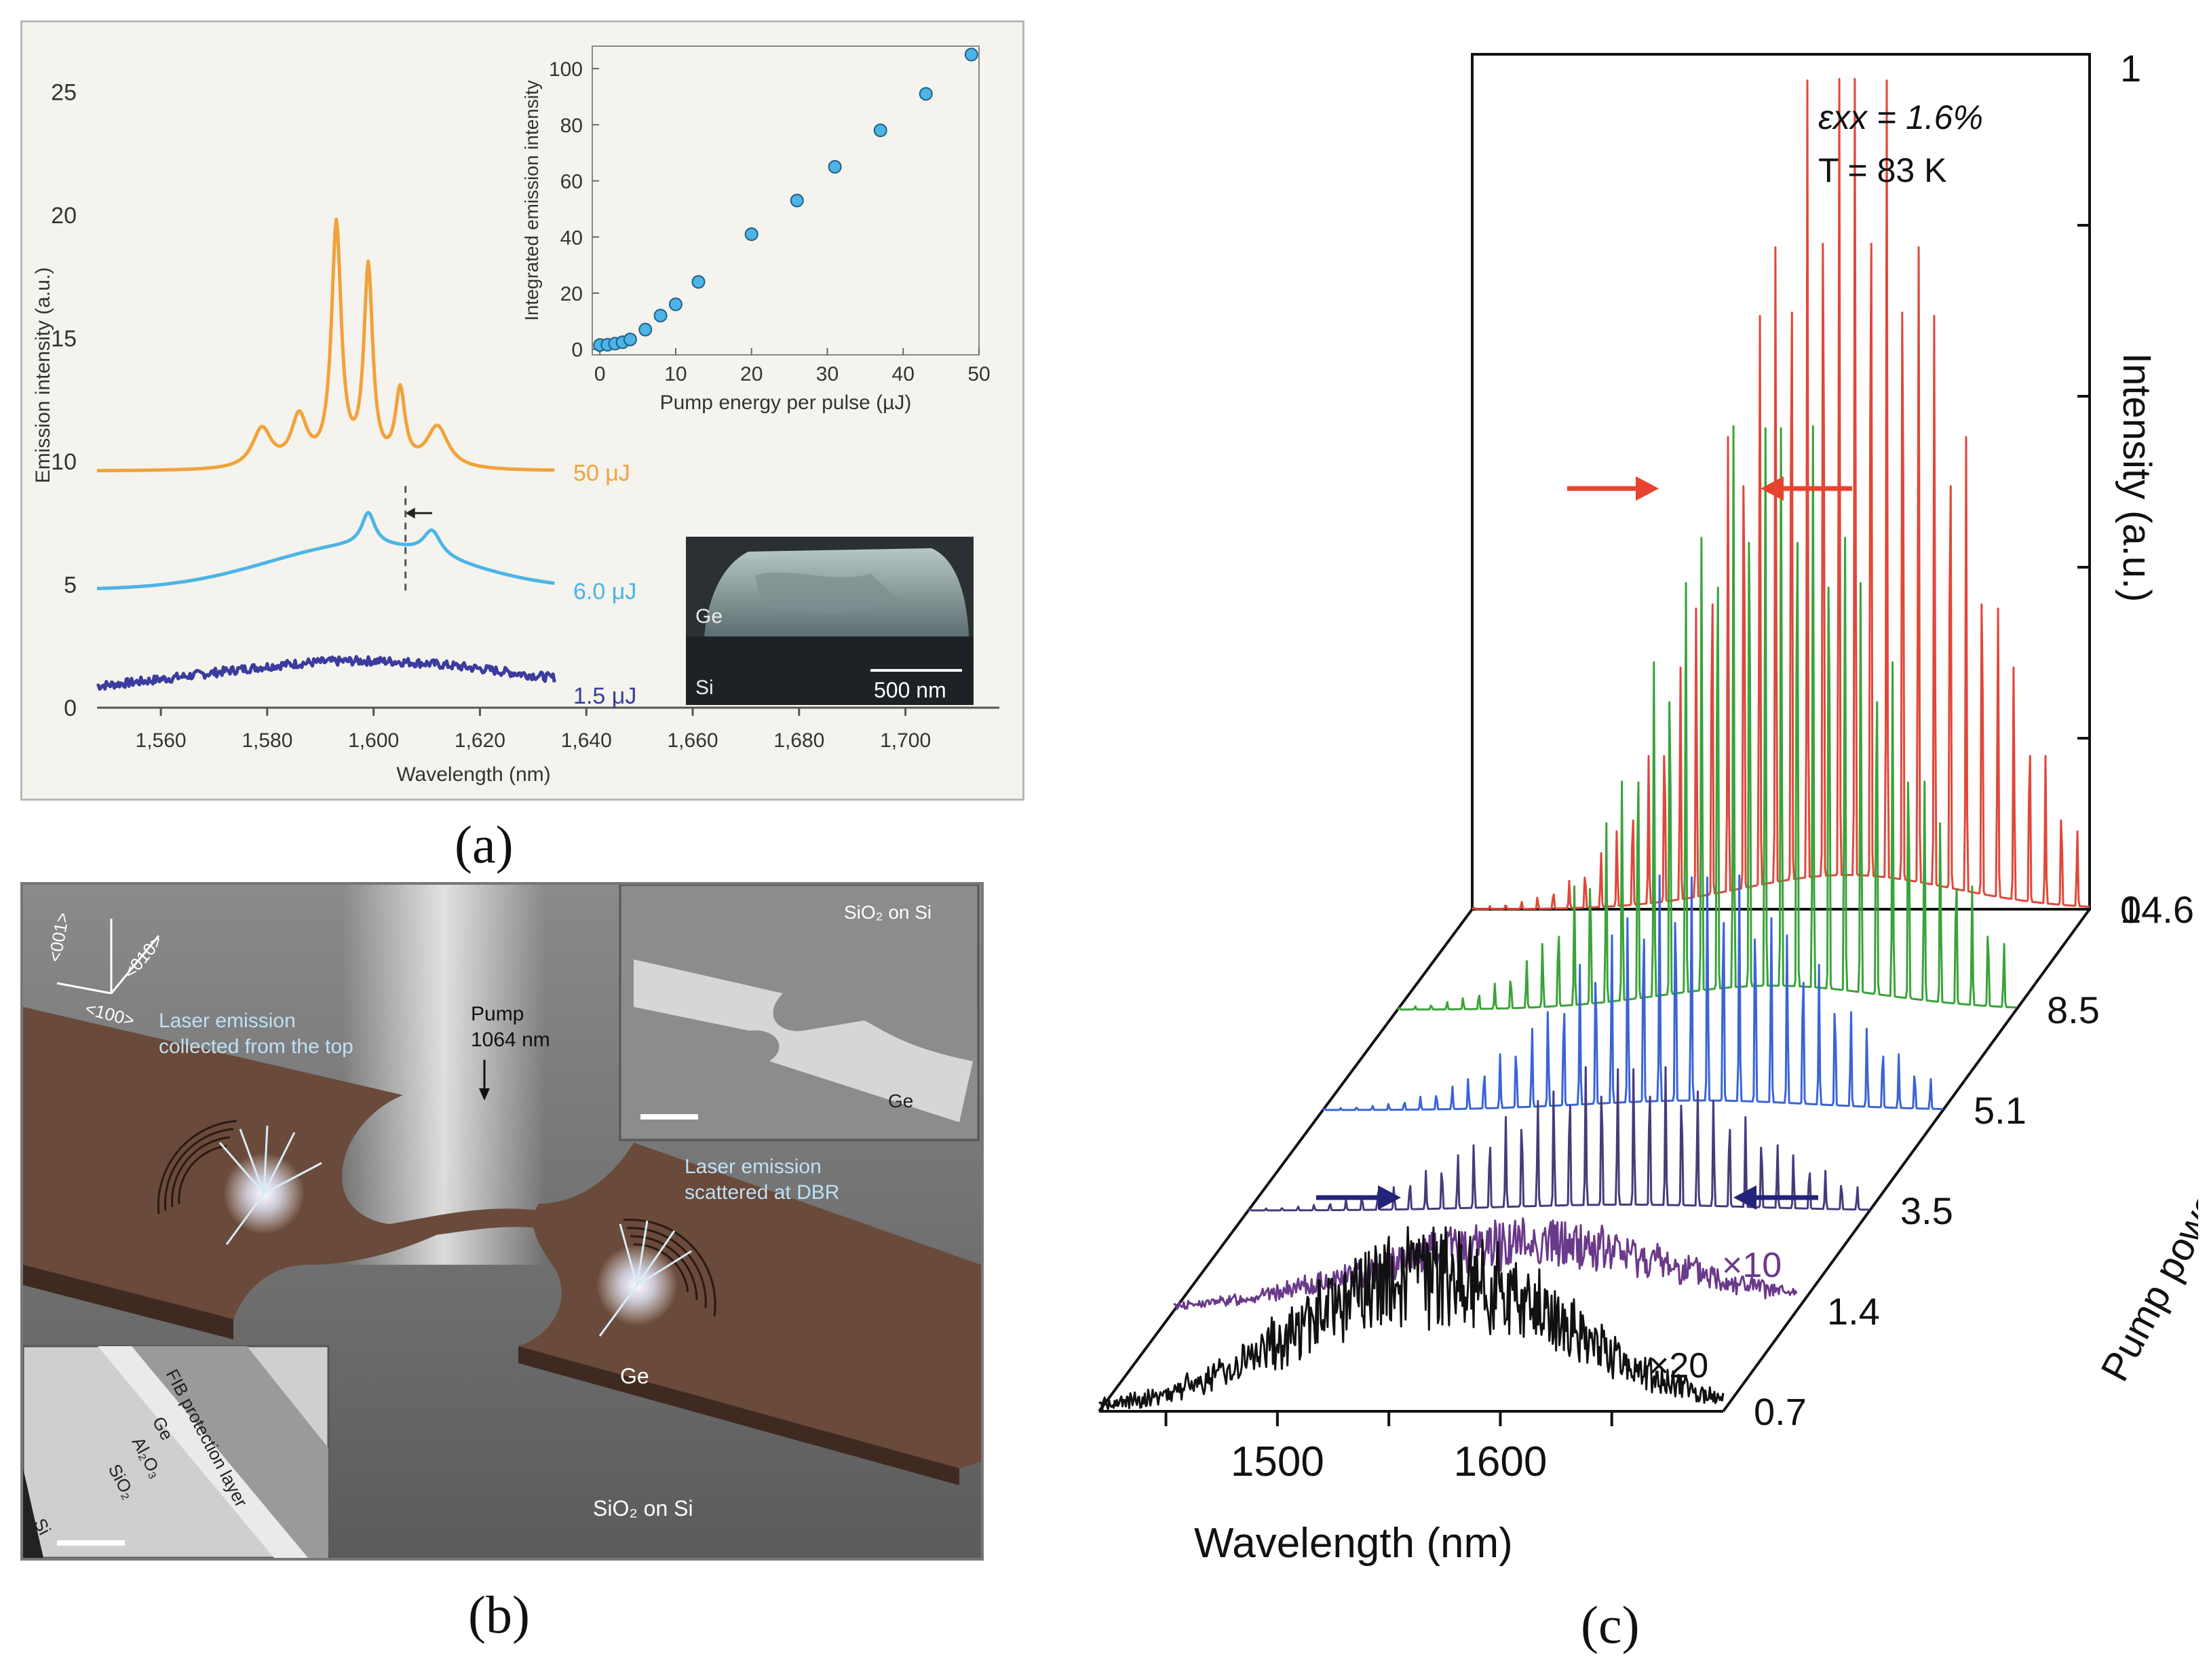  I want to click on b-laser-dbr-line2: scattered at DBR, so click(762, 1192).